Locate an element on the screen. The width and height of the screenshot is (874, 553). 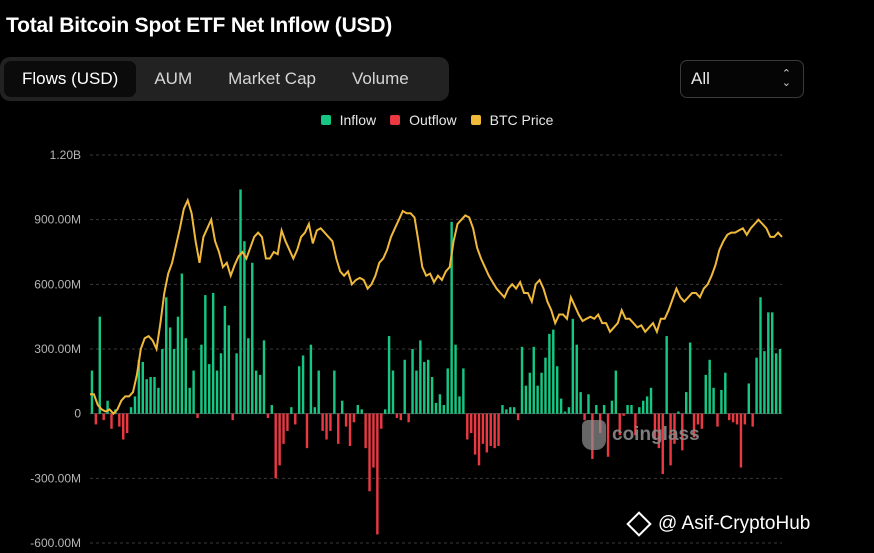
legend-outflow: Outflow is located at coordinates (423, 120).